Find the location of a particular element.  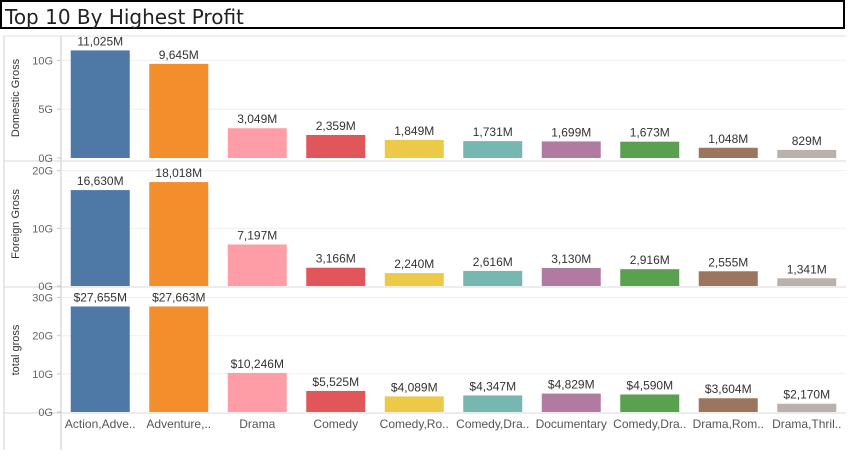

data-label: $4,089M is located at coordinates (414, 387).